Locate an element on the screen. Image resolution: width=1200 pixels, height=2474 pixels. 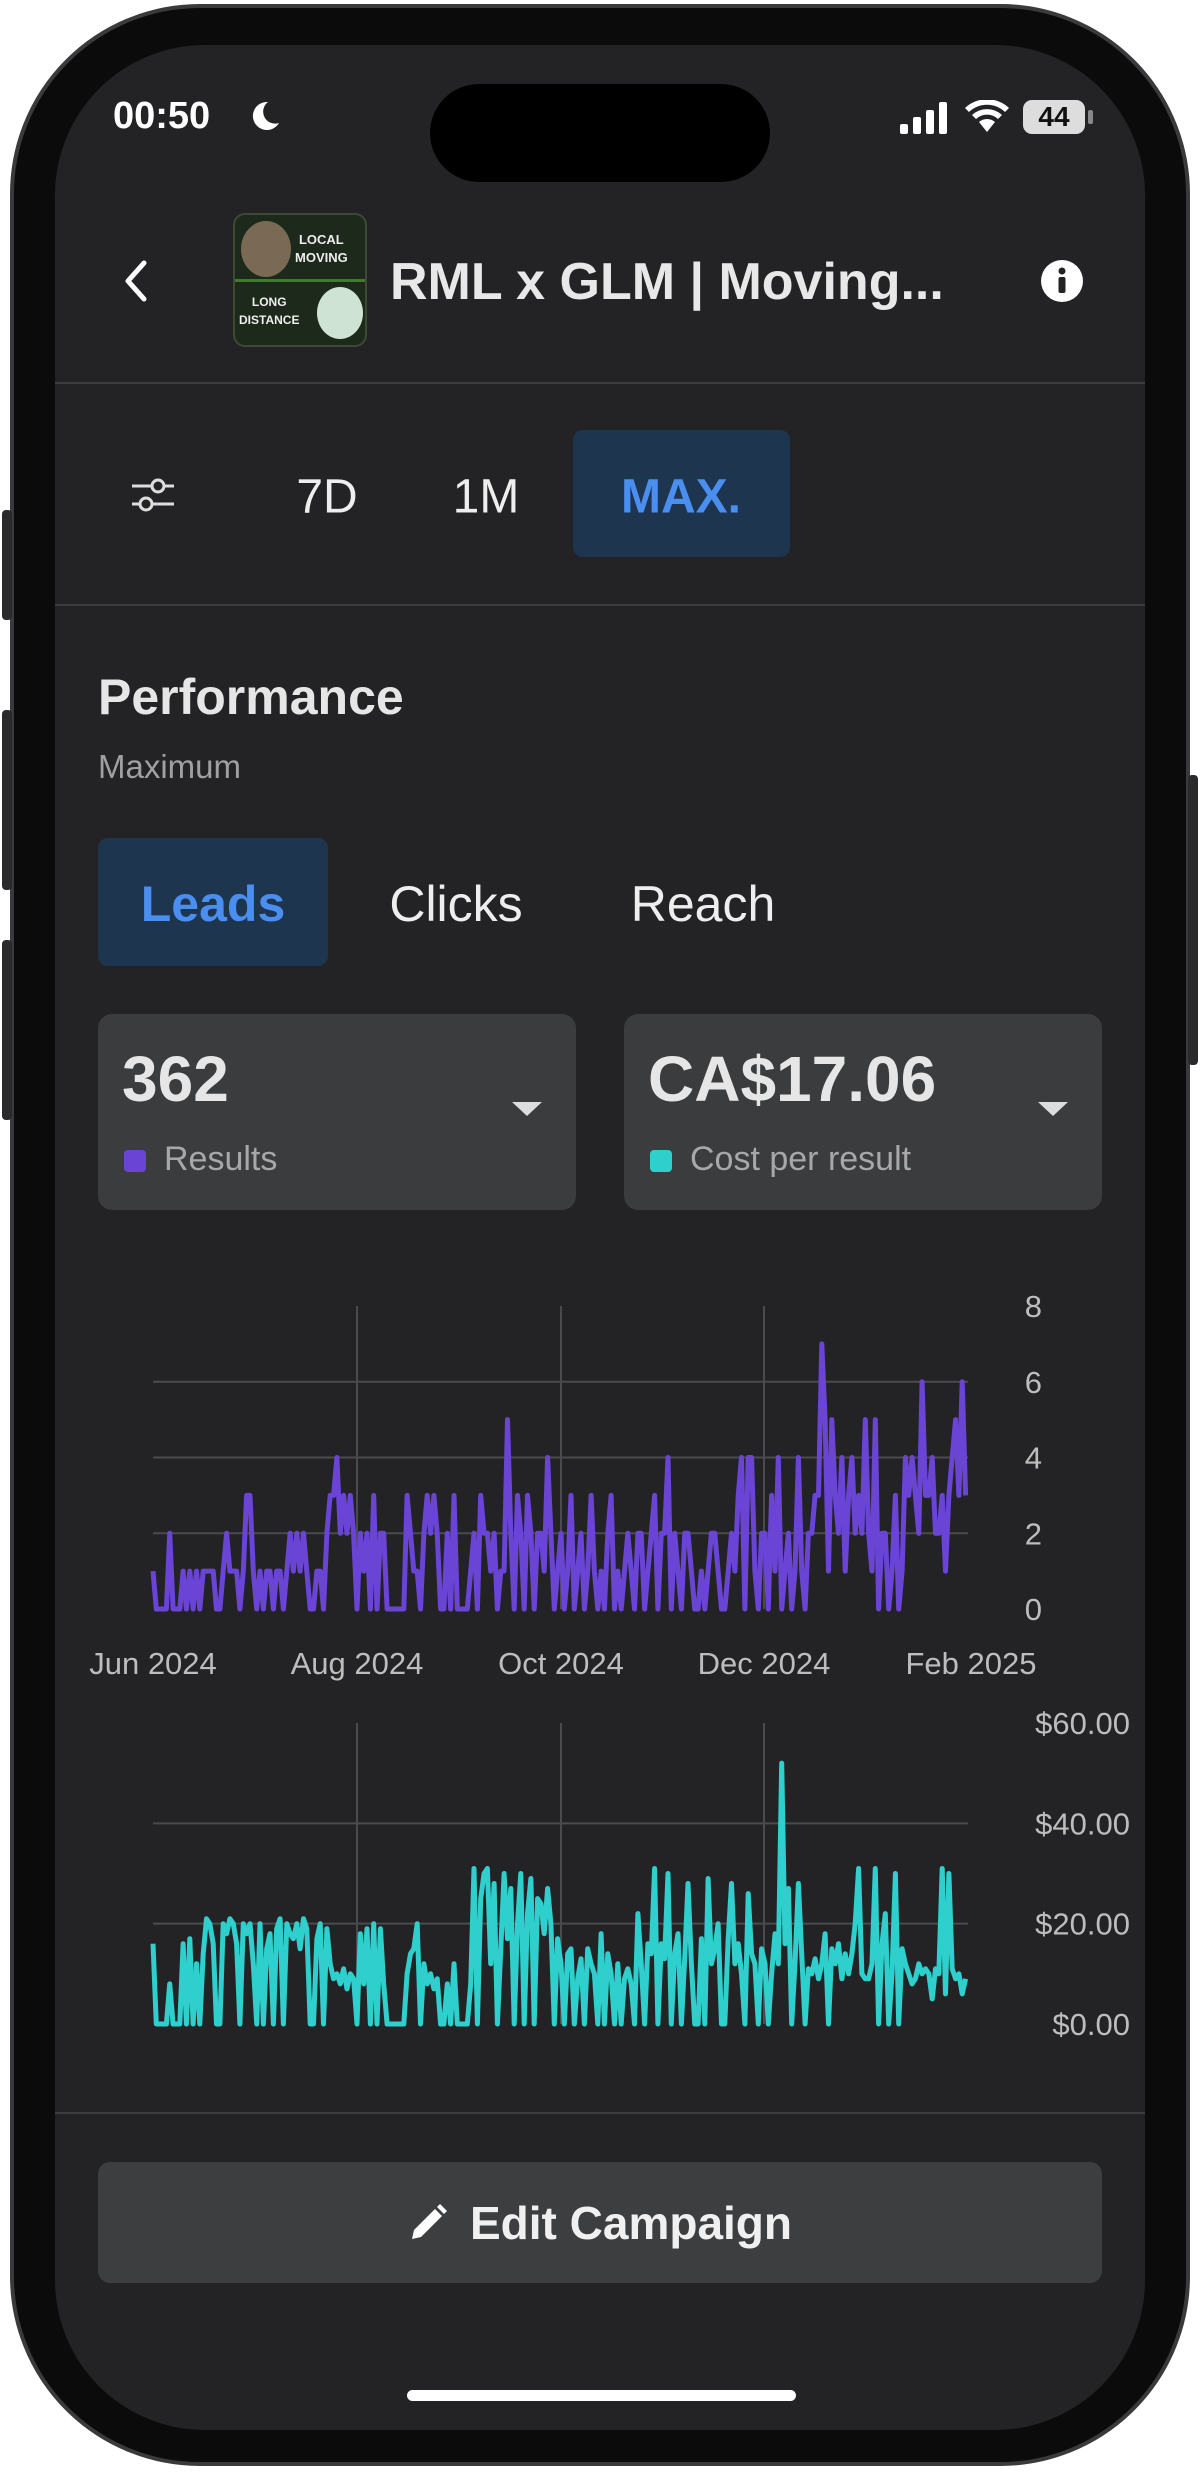
info-icon is located at coordinates (1062, 281).